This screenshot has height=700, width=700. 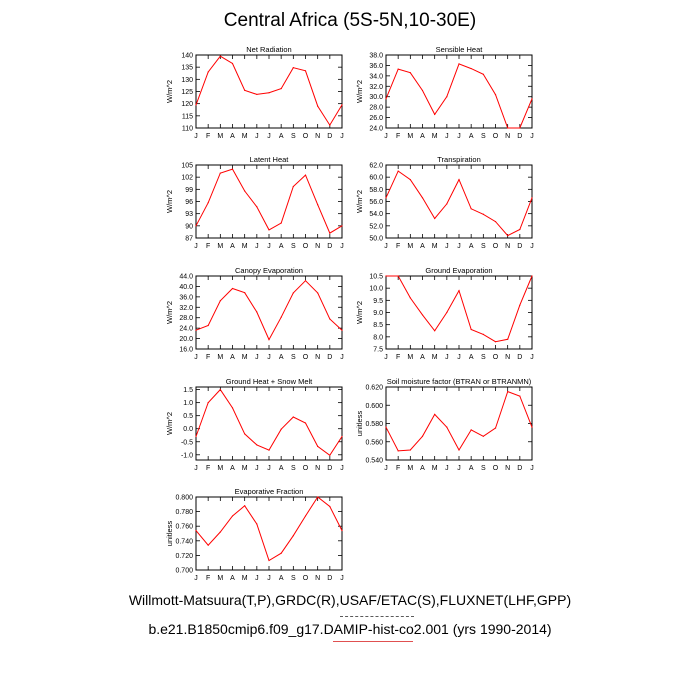 What do you see at coordinates (187, 166) in the screenshot?
I see `y-tick-label: 105` at bounding box center [187, 166].